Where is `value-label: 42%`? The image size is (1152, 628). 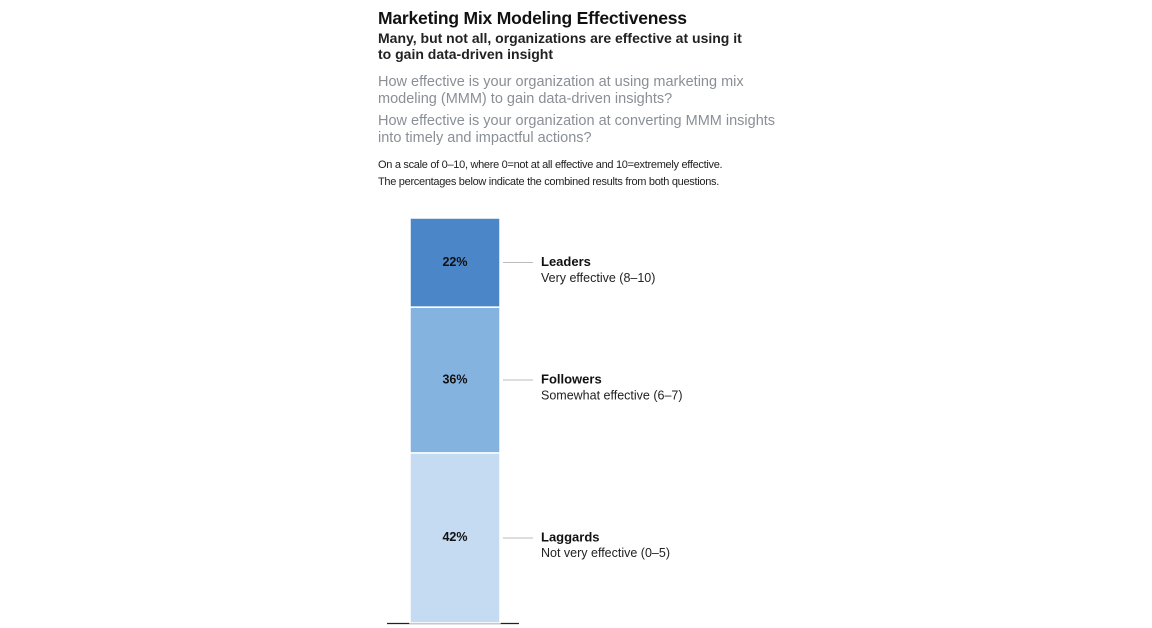
value-label: 42% is located at coordinates (454, 537).